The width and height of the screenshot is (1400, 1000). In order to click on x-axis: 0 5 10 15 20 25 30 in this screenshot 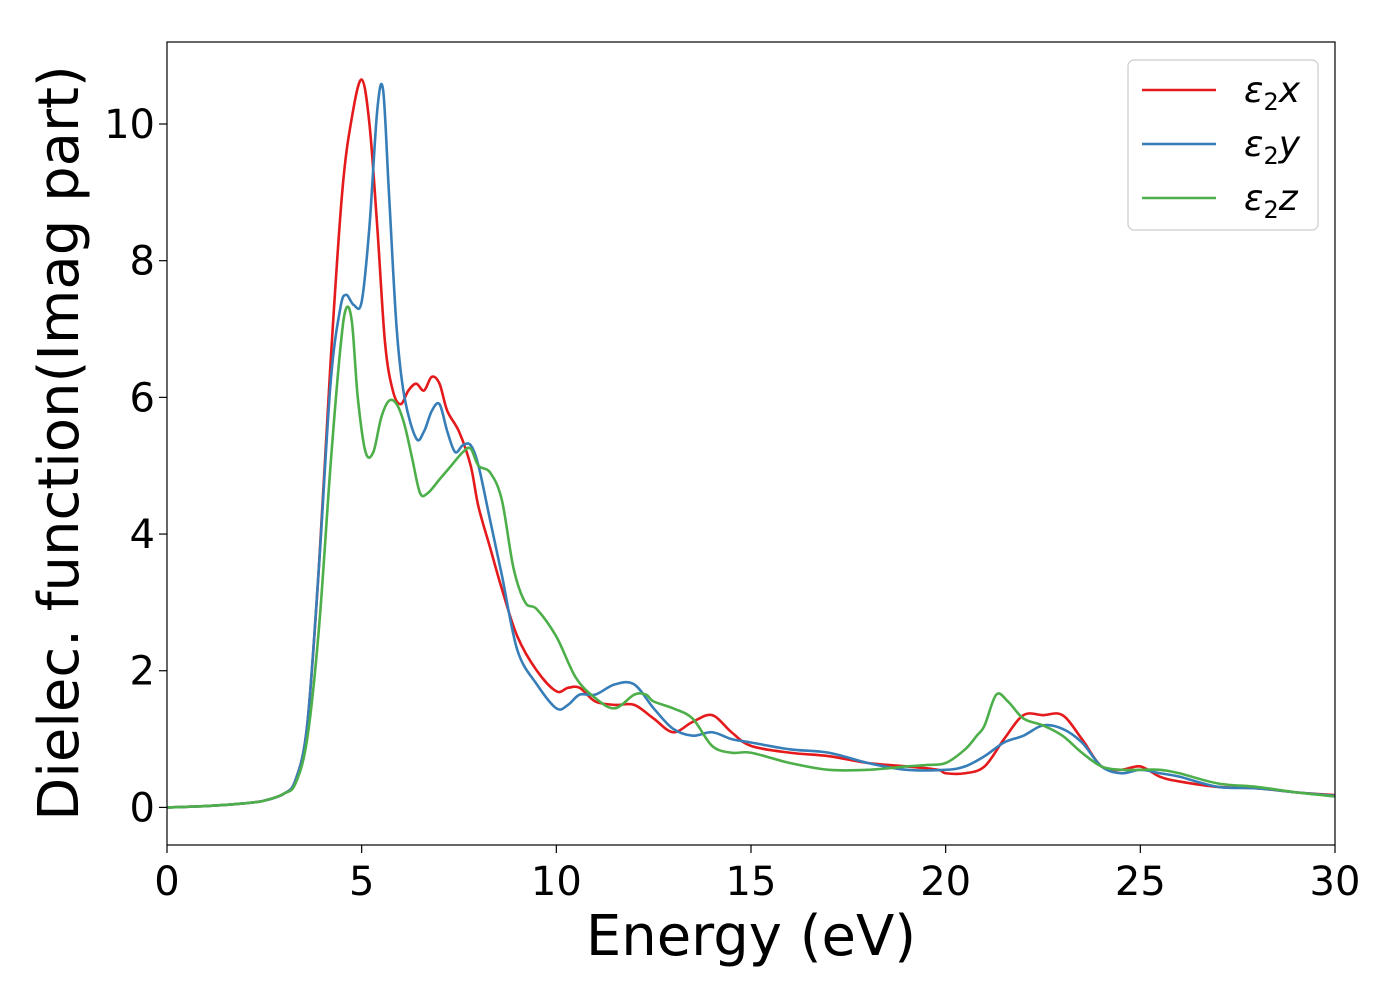, I will do `click(757, 875)`.